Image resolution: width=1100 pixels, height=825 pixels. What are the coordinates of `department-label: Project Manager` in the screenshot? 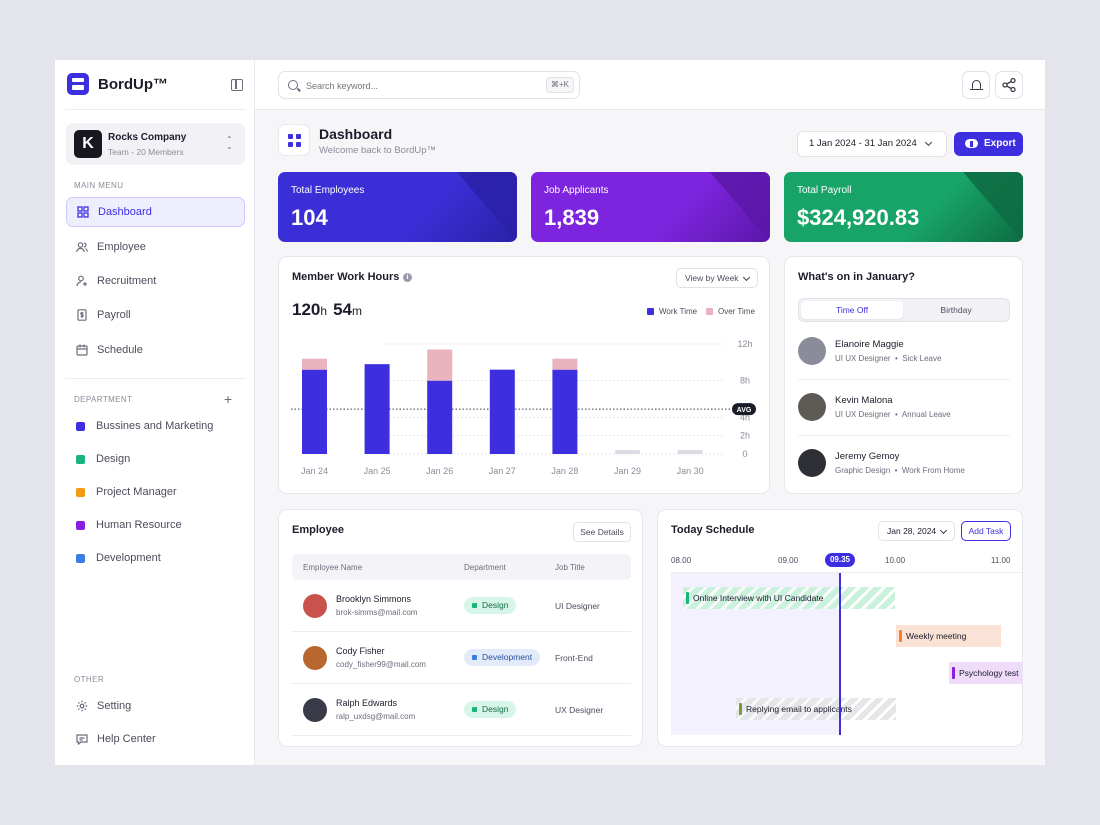 It's located at (136, 492).